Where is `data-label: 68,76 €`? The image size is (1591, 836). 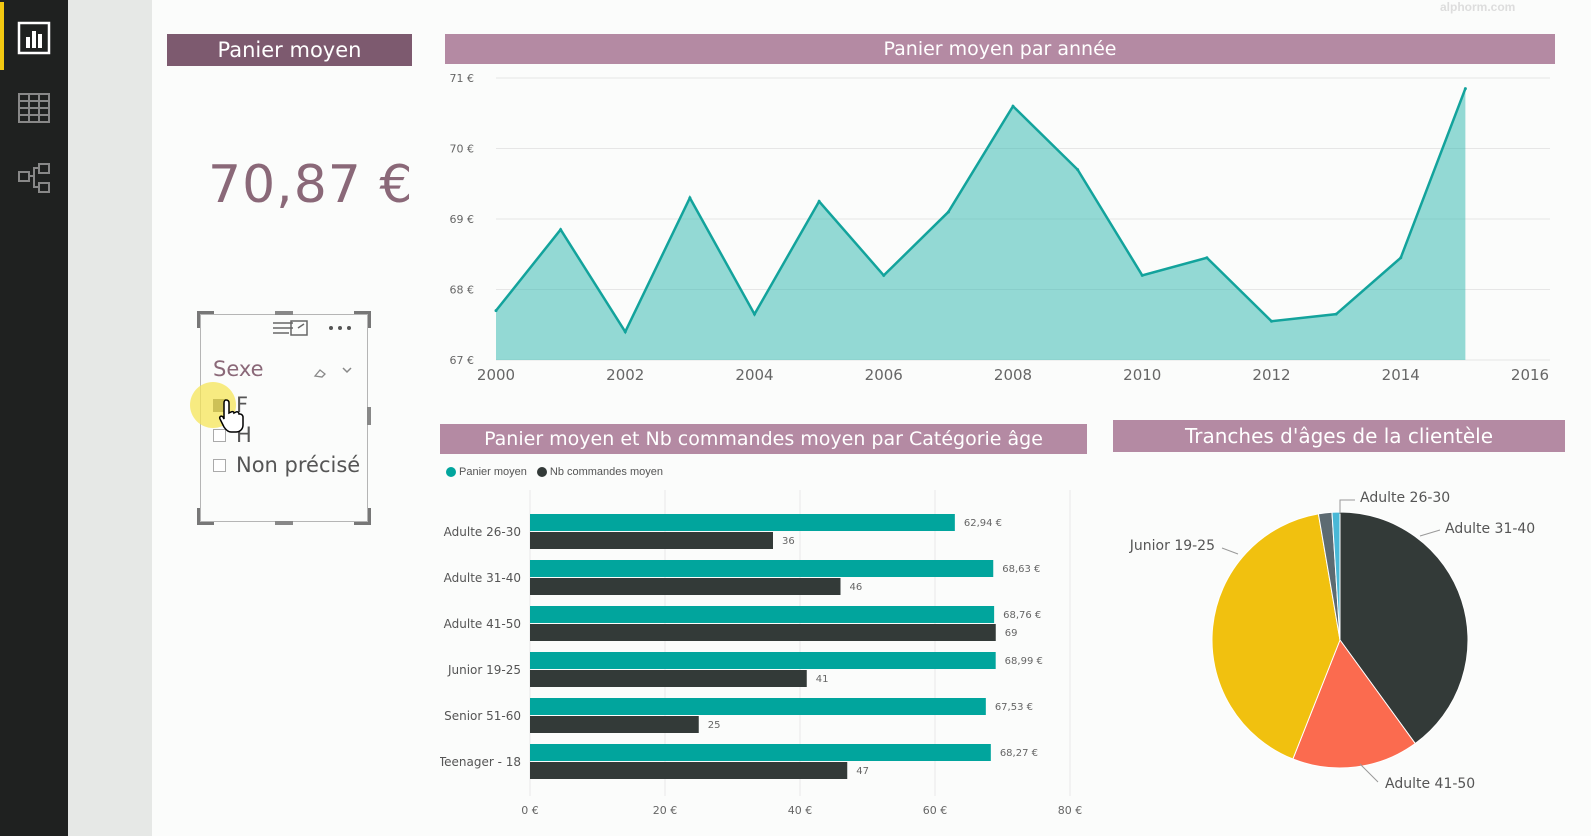 data-label: 68,76 € is located at coordinates (1022, 615).